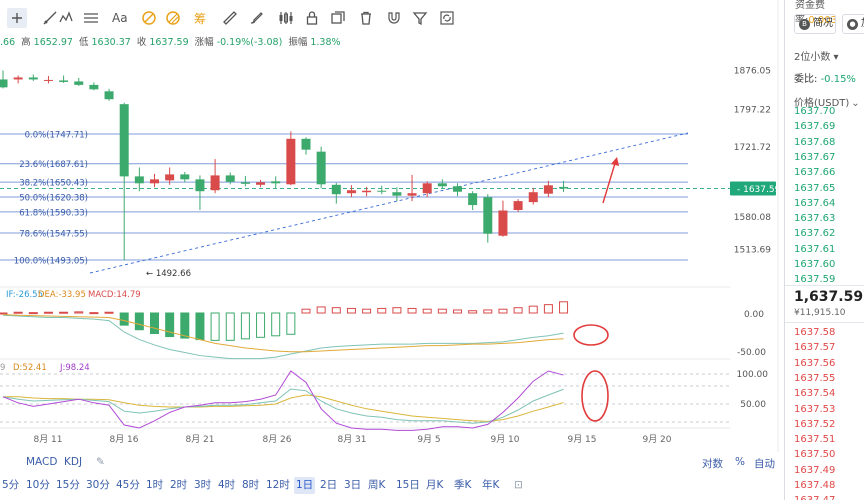 This screenshot has height=500, width=864. Describe the element at coordinates (73, 462) in the screenshot. I see `indicator-tab-kdj: KDJ` at that location.